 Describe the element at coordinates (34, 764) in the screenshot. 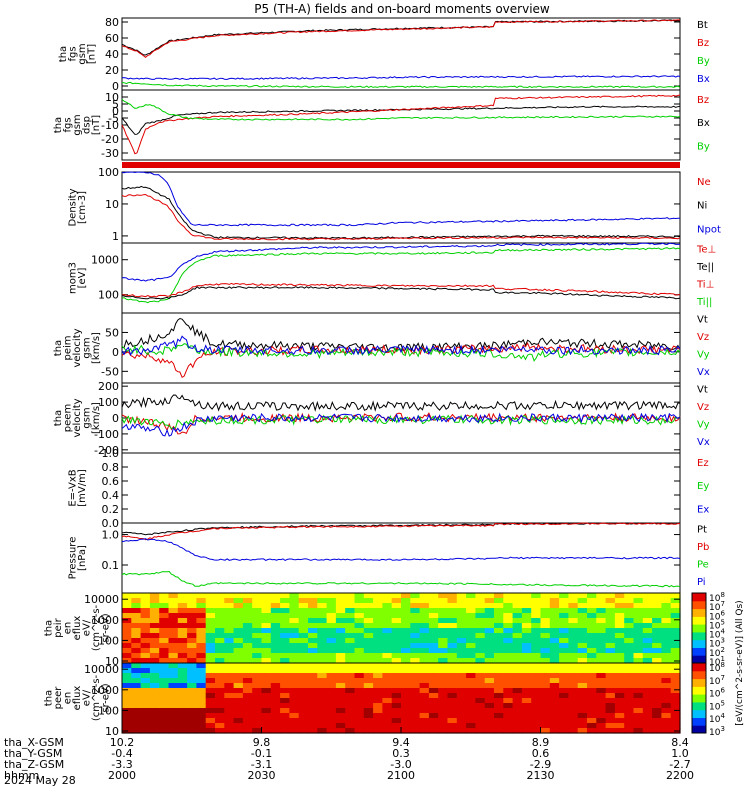

I see `ephemeris-label: tha_Z-GSM` at that location.